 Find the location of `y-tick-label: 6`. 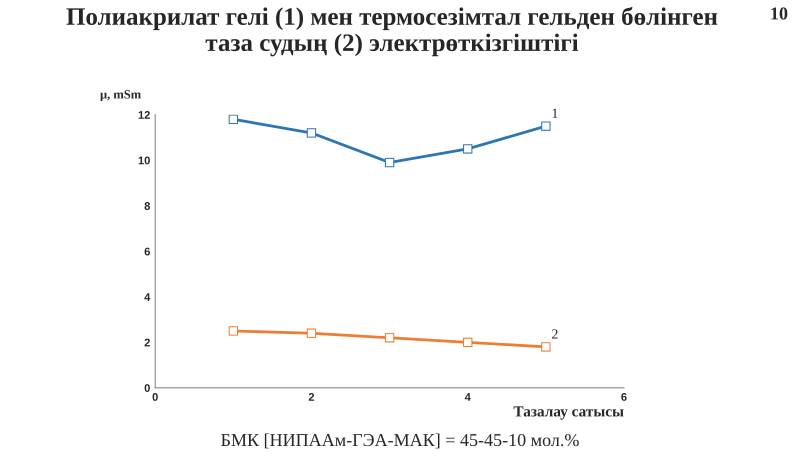

y-tick-label: 6 is located at coordinates (147, 252).